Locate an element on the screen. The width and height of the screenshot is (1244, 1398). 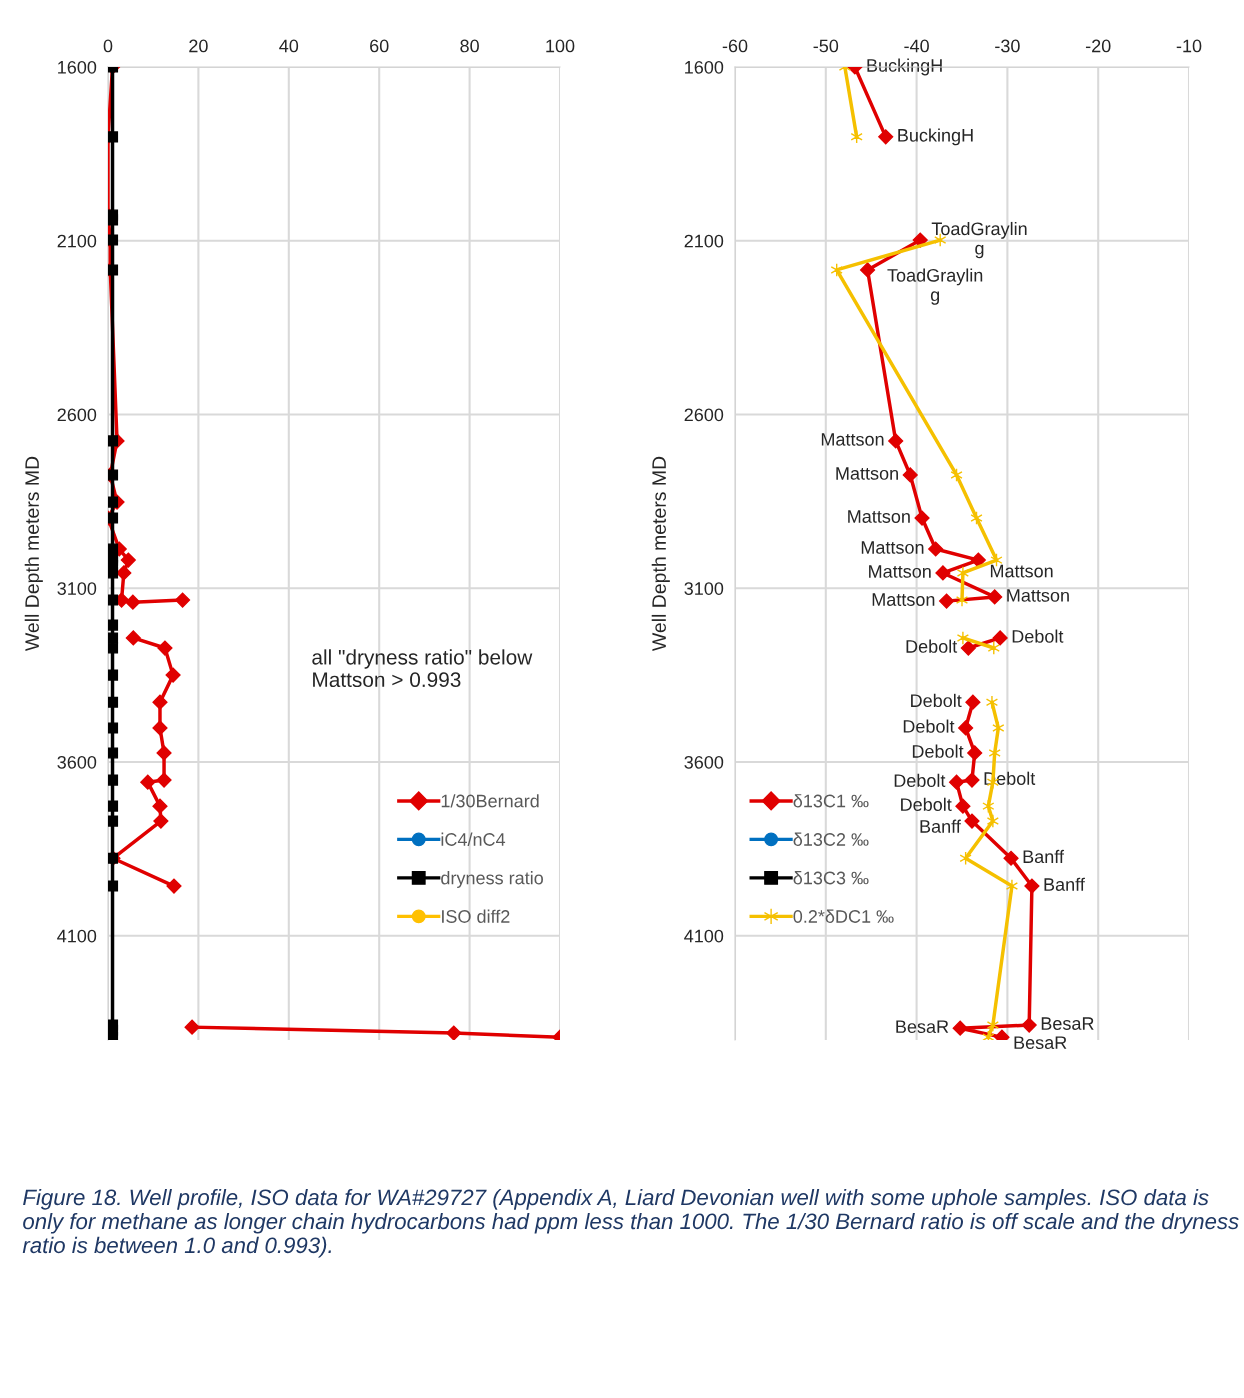
x-tick-label: 20 is located at coordinates (198, 46).